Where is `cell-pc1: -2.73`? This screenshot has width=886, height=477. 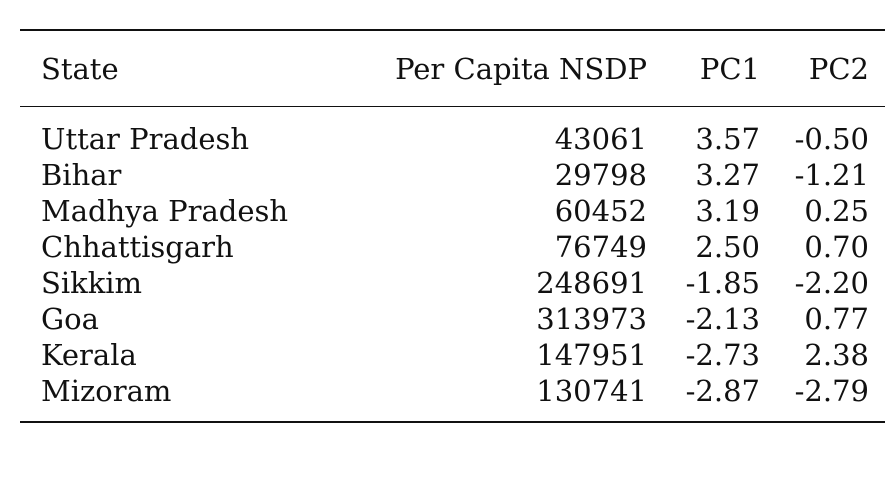 cell-pc1: -2.73 is located at coordinates (722, 355).